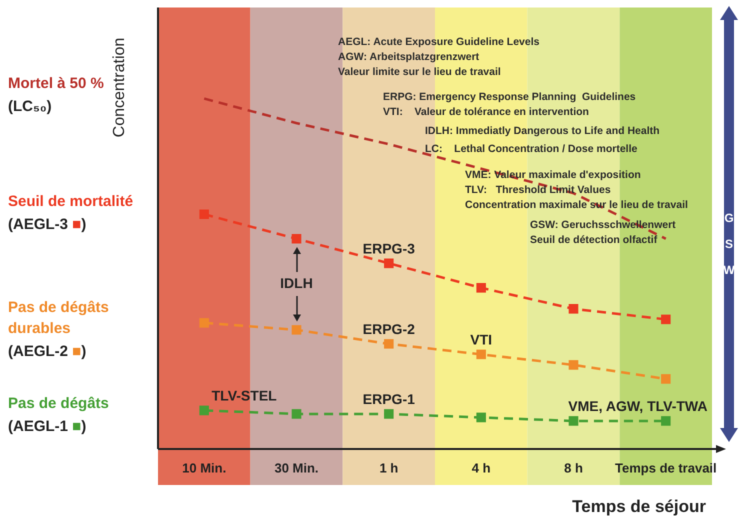 Image resolution: width=739 pixels, height=520 pixels. Describe the element at coordinates (204, 468) in the screenshot. I see `x-tick-label: 10 Min.` at that location.